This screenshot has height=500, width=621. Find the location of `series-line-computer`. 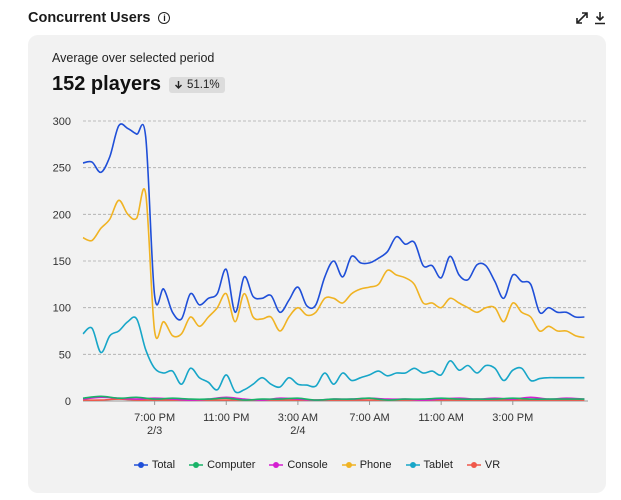

series-line-computer is located at coordinates (333, 398).